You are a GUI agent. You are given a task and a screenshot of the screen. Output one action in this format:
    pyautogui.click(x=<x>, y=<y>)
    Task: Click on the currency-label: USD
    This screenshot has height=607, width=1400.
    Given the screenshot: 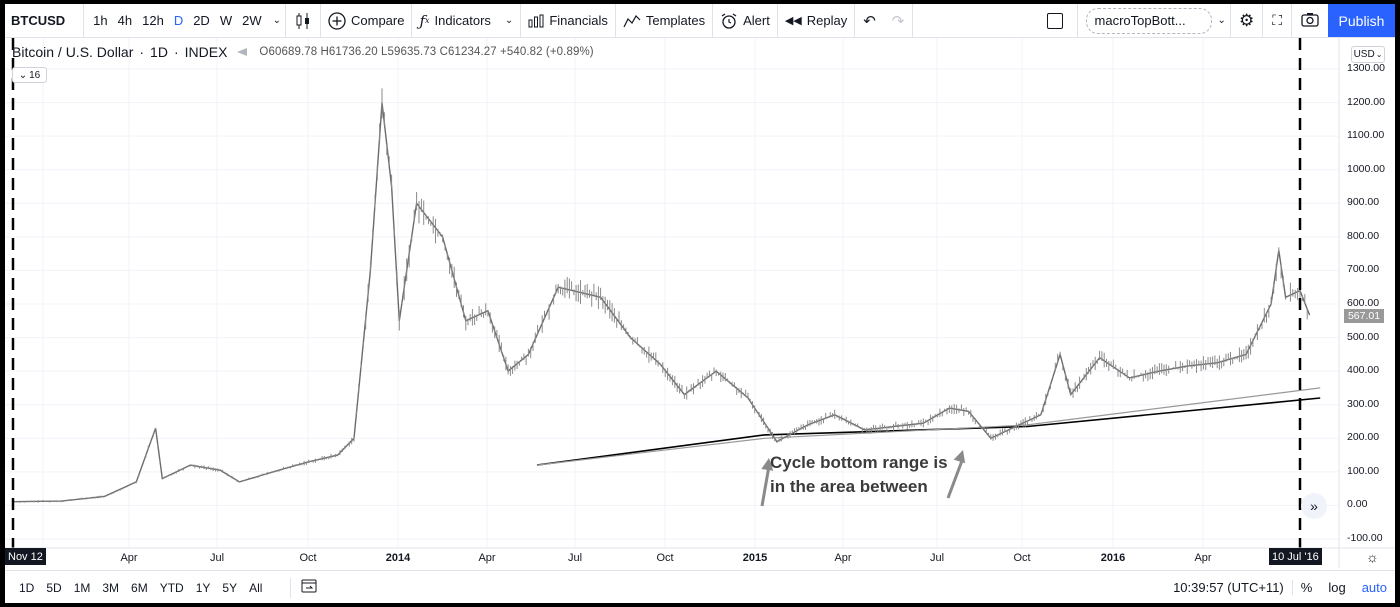 What is the action you would take?
    pyautogui.click(x=1364, y=54)
    